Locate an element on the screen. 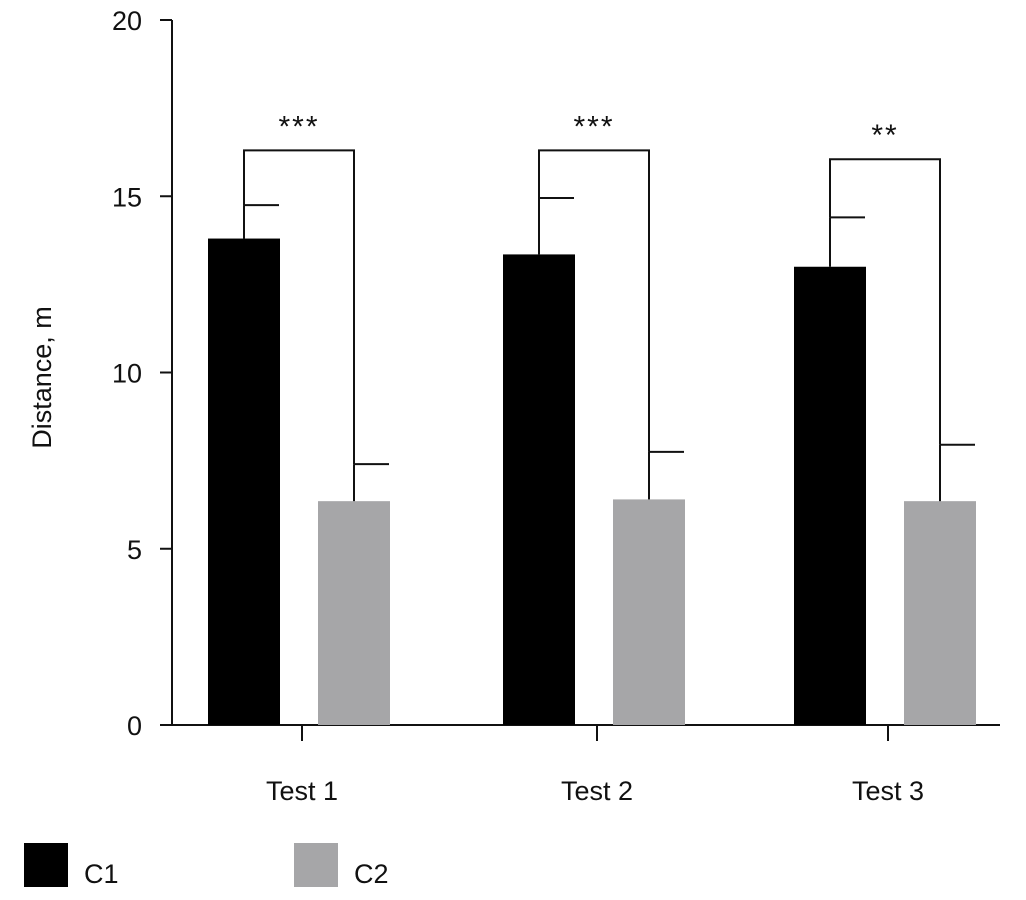 The image size is (1026, 900). x-category-label: Test 2 is located at coordinates (597, 791).